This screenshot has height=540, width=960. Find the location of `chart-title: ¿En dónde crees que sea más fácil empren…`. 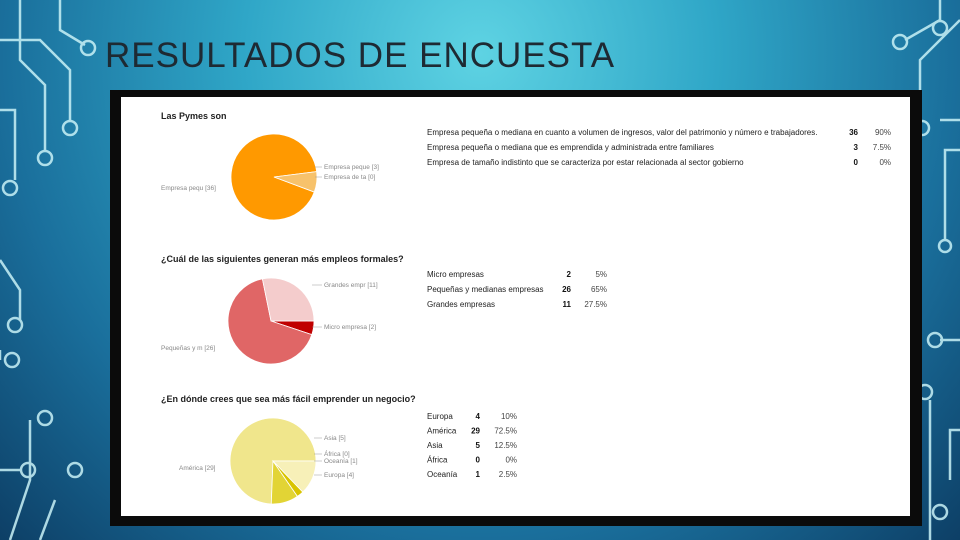

chart-title: ¿En dónde crees que sea más fácil empren… is located at coordinates (288, 399).